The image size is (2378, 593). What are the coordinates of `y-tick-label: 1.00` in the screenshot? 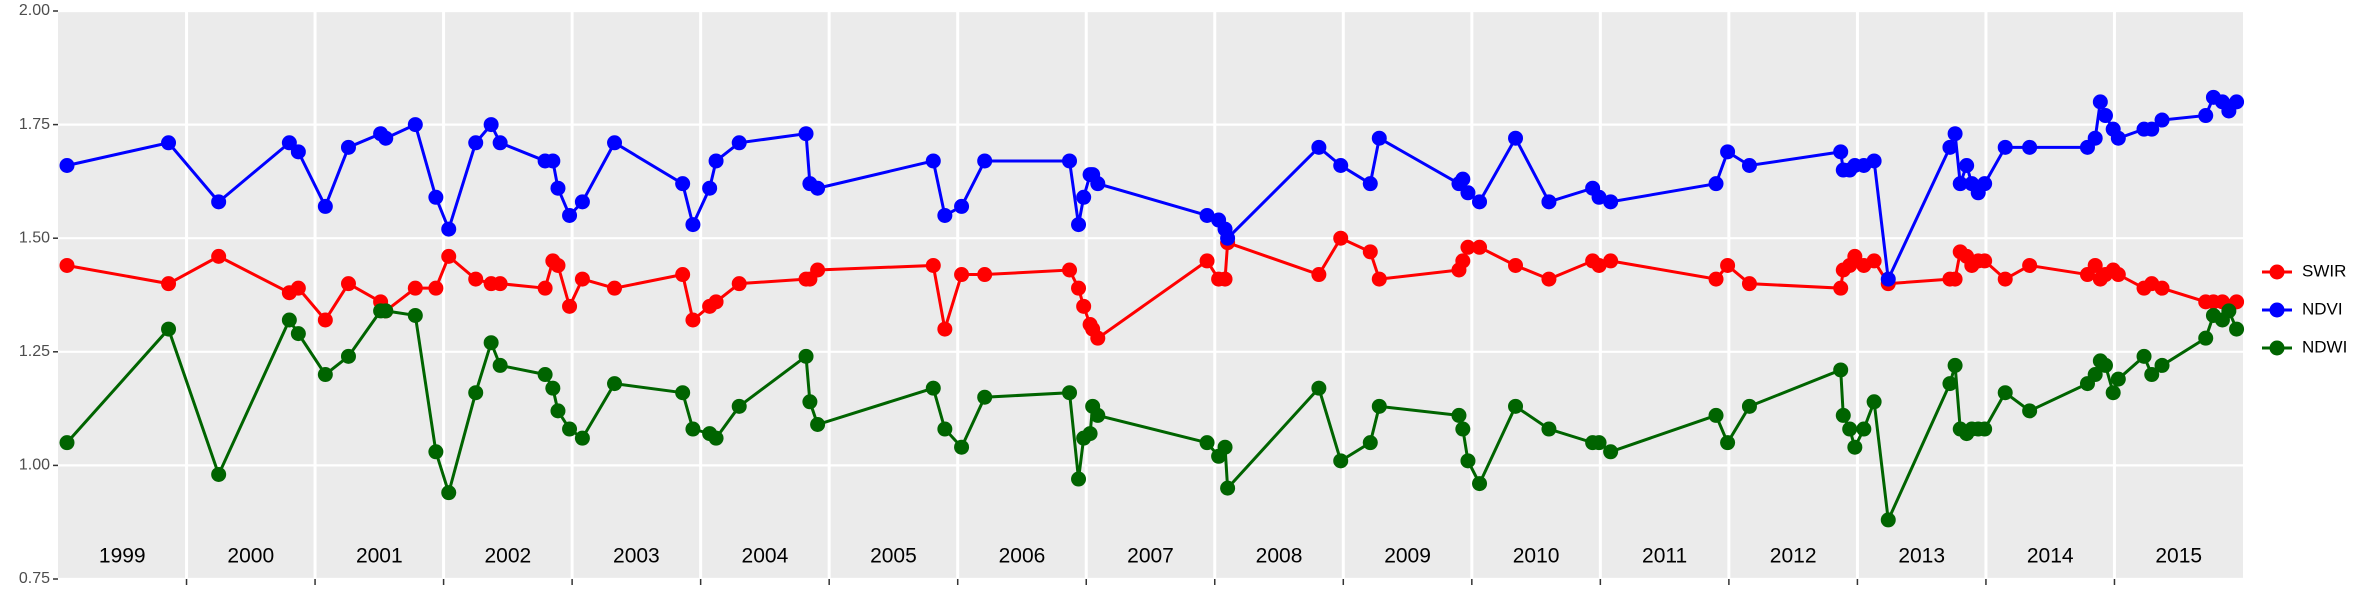 It's located at (34, 465).